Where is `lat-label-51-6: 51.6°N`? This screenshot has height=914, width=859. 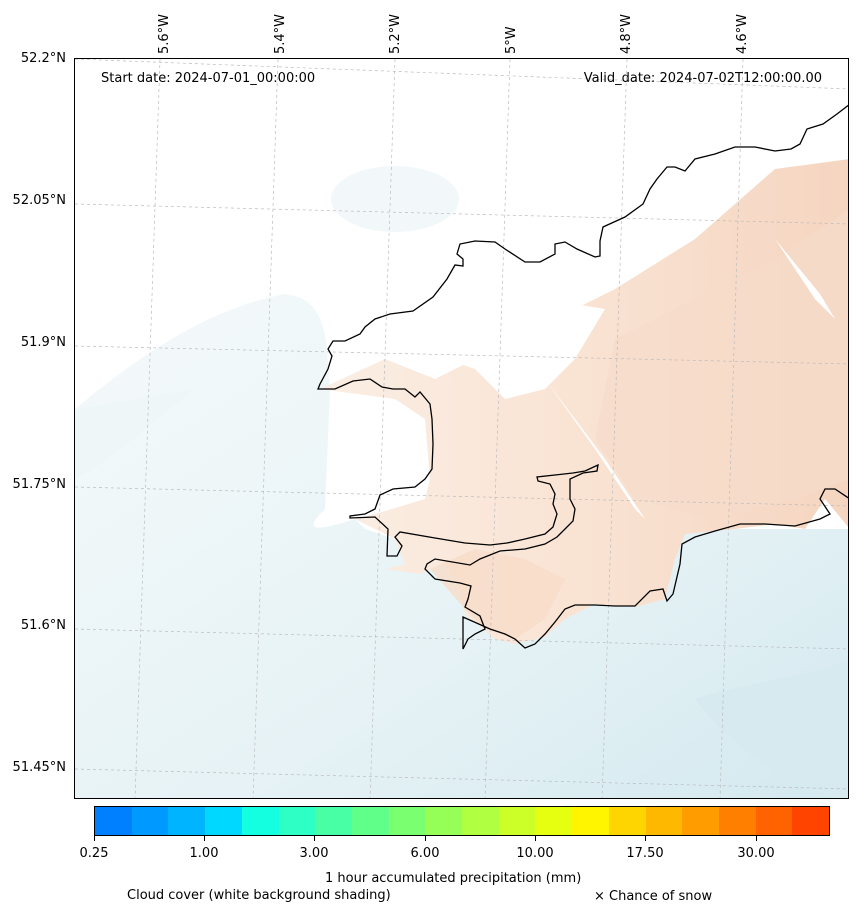
lat-label-51-6: 51.6°N is located at coordinates (43, 625).